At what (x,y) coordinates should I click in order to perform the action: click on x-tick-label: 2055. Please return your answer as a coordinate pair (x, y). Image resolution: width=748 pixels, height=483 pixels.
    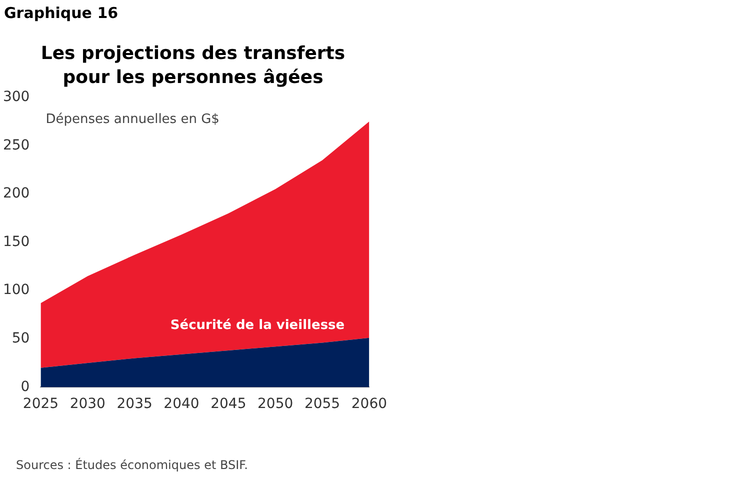
    Looking at the image, I should click on (322, 404).